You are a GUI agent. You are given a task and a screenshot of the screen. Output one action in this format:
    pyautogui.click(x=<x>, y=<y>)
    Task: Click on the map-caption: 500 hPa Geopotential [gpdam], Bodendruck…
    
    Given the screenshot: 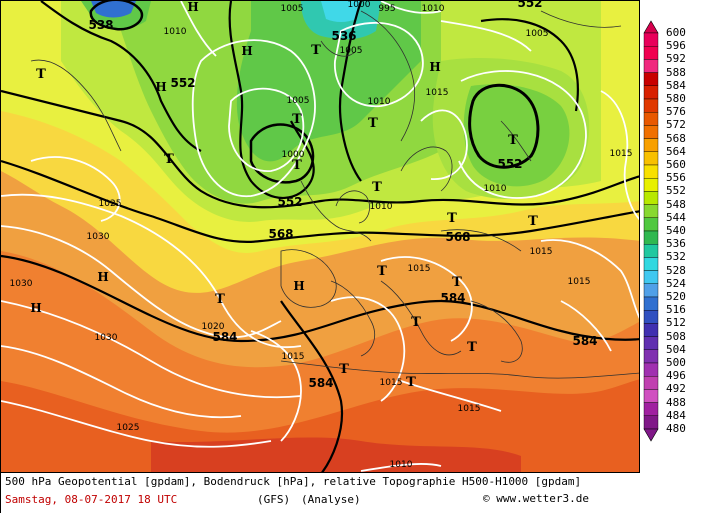 What is the action you would take?
    pyautogui.click(x=320, y=493)
    